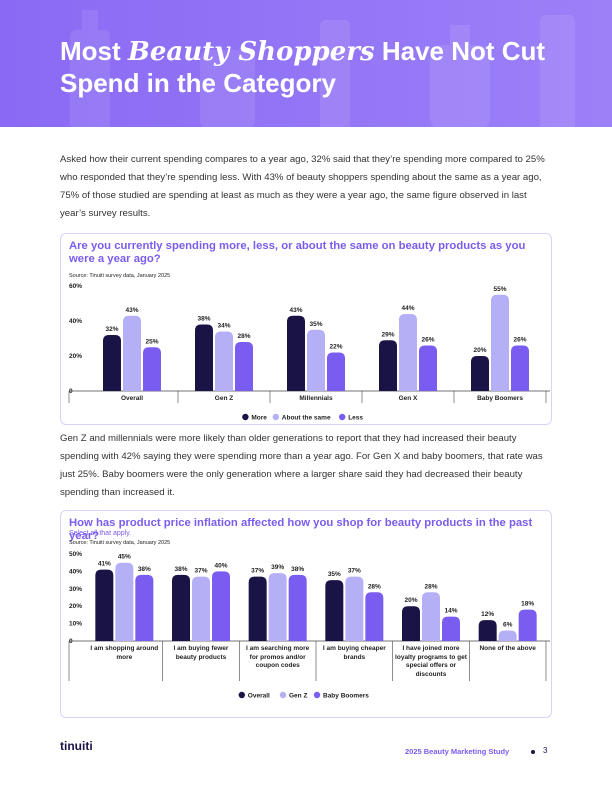 The image size is (612, 792). I want to click on value-label: 41%, so click(104, 564).